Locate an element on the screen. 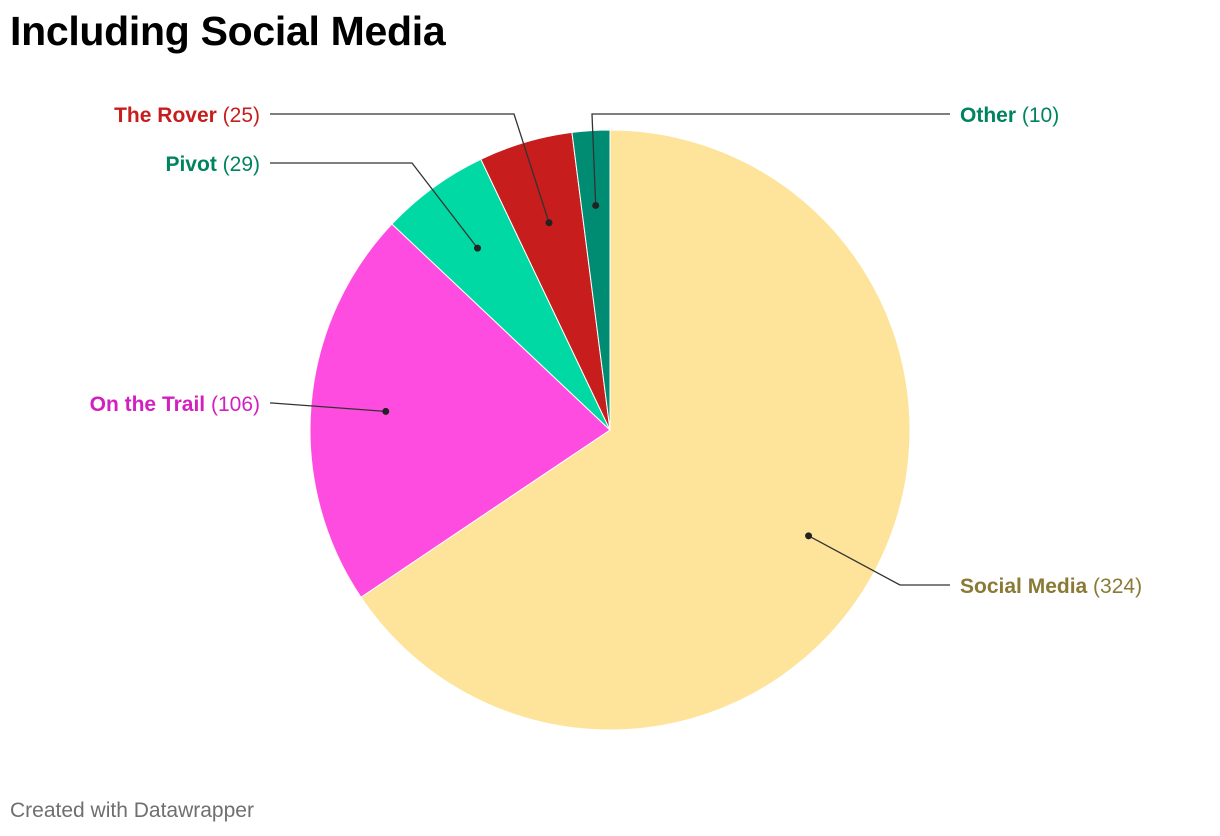  slice-label-name: Social Media is located at coordinates (1024, 586).